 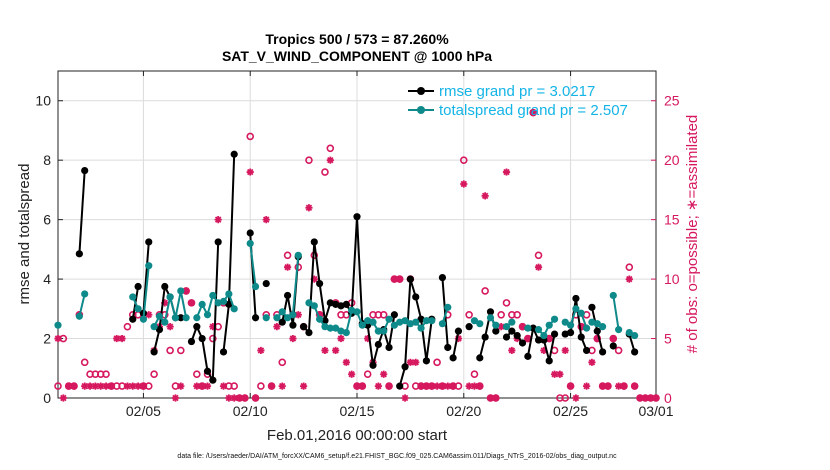 What do you see at coordinates (47, 279) in the screenshot?
I see `y-tick-label: 4` at bounding box center [47, 279].